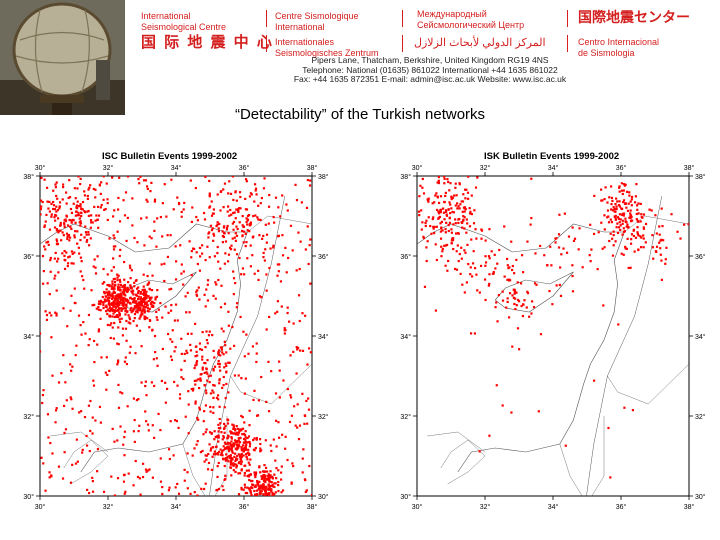  I want to click on lon-tick-label: 32°, so click(485, 168).